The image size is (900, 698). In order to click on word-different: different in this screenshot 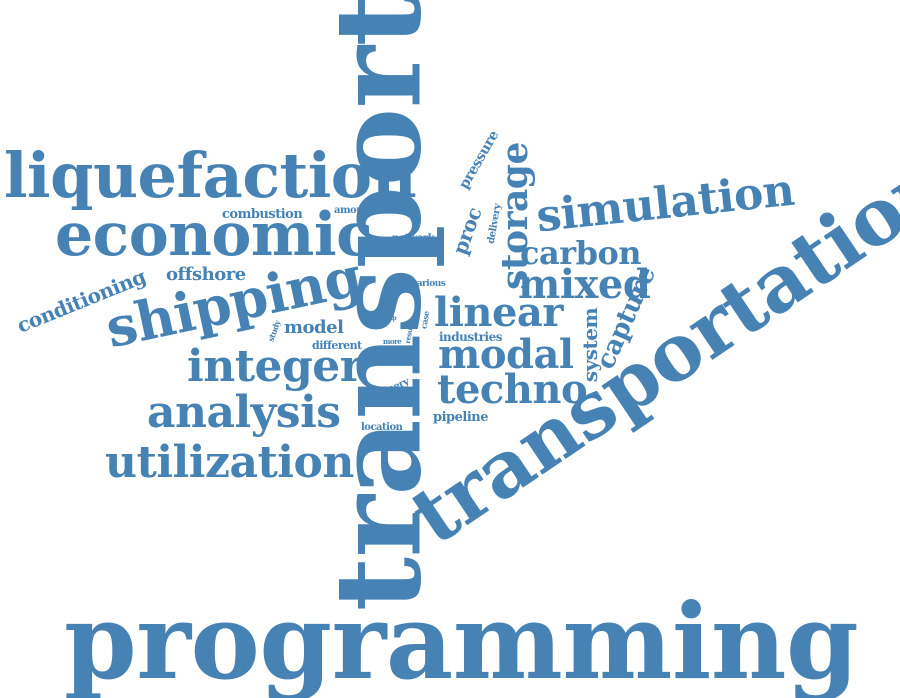, I will do `click(337, 345)`.